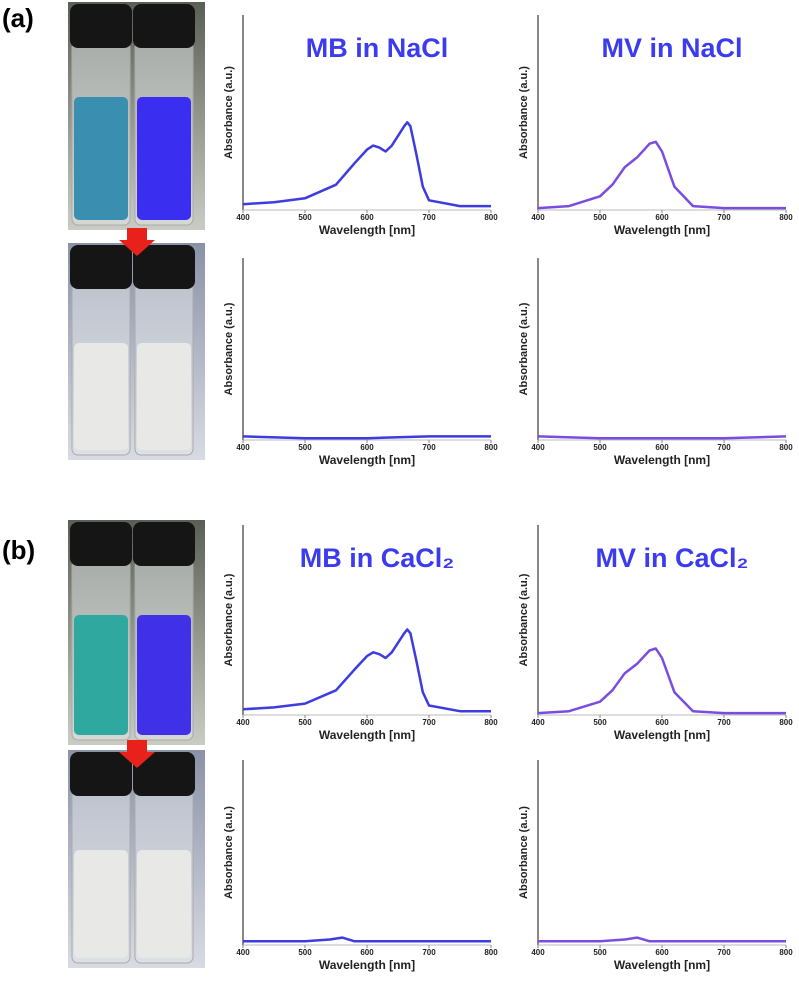 Image resolution: width=799 pixels, height=991 pixels. I want to click on chart-title: MV in CaCl₂, so click(671, 558).